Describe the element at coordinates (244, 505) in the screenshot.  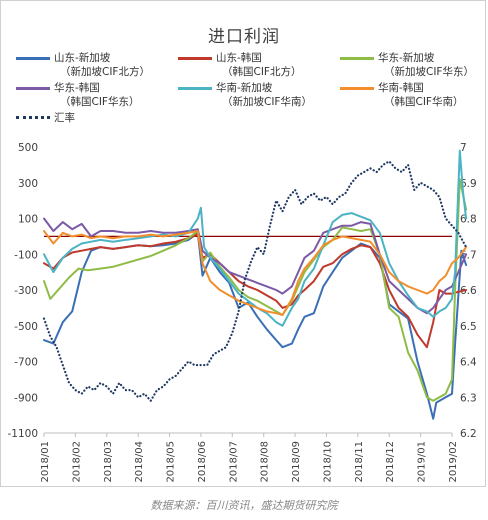
I see `data-source-note: 数据来源：百川资讯，盛达期货研究院` at that location.